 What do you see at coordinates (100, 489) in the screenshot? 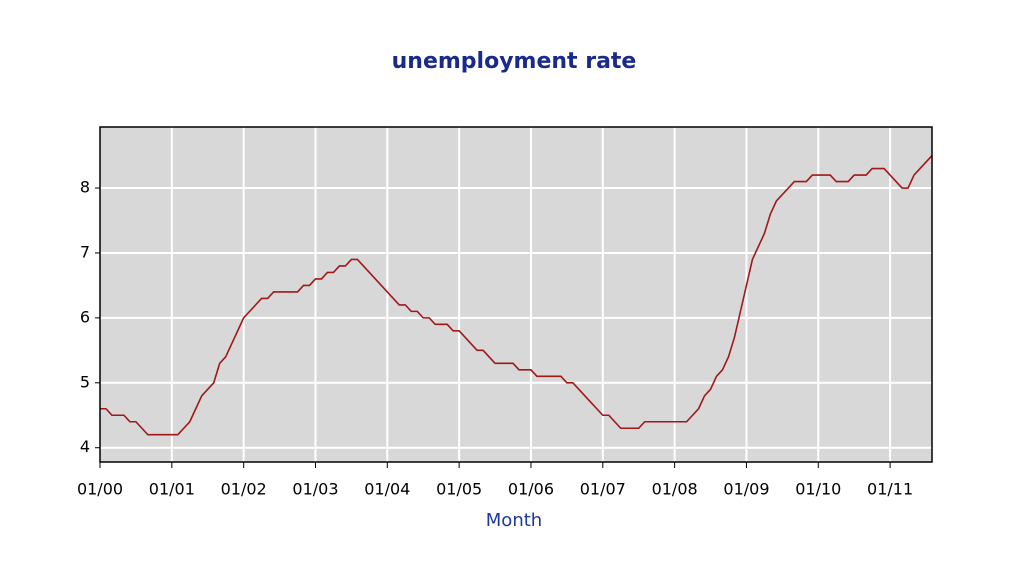
I see `x-tick-label: 01/00` at bounding box center [100, 489].